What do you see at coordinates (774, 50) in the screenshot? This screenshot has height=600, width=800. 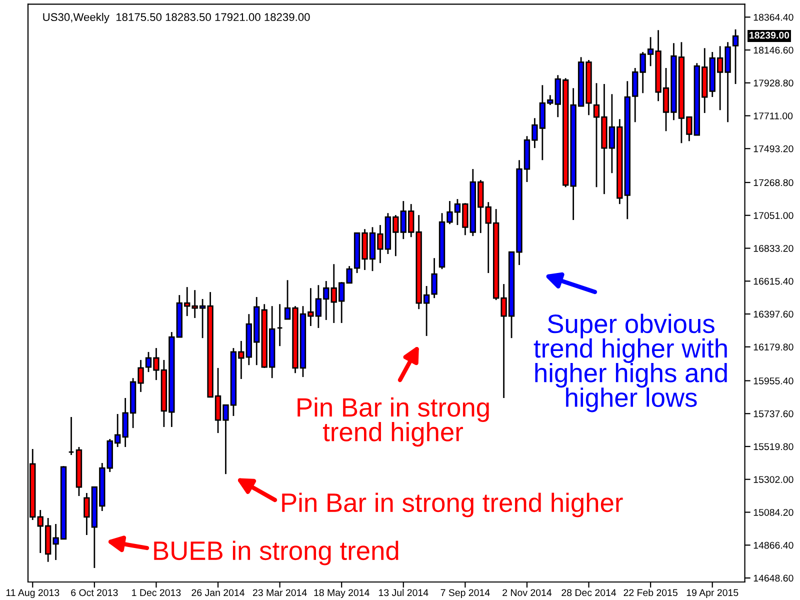 I see `y-tick-label: 18146.60` at bounding box center [774, 50].